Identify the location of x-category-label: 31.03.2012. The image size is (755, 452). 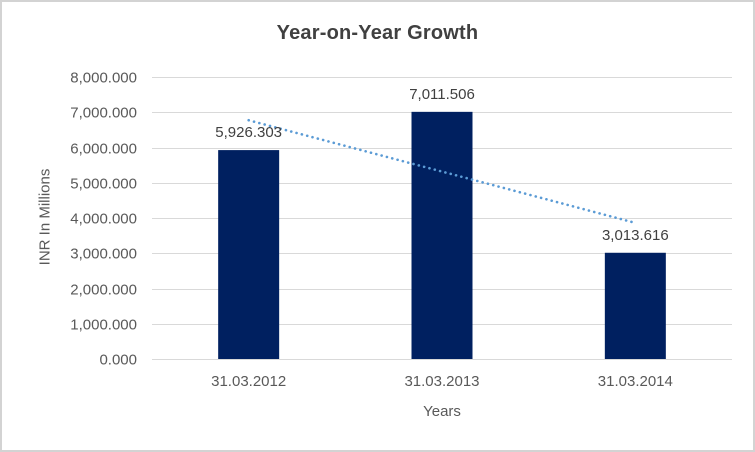
(248, 381).